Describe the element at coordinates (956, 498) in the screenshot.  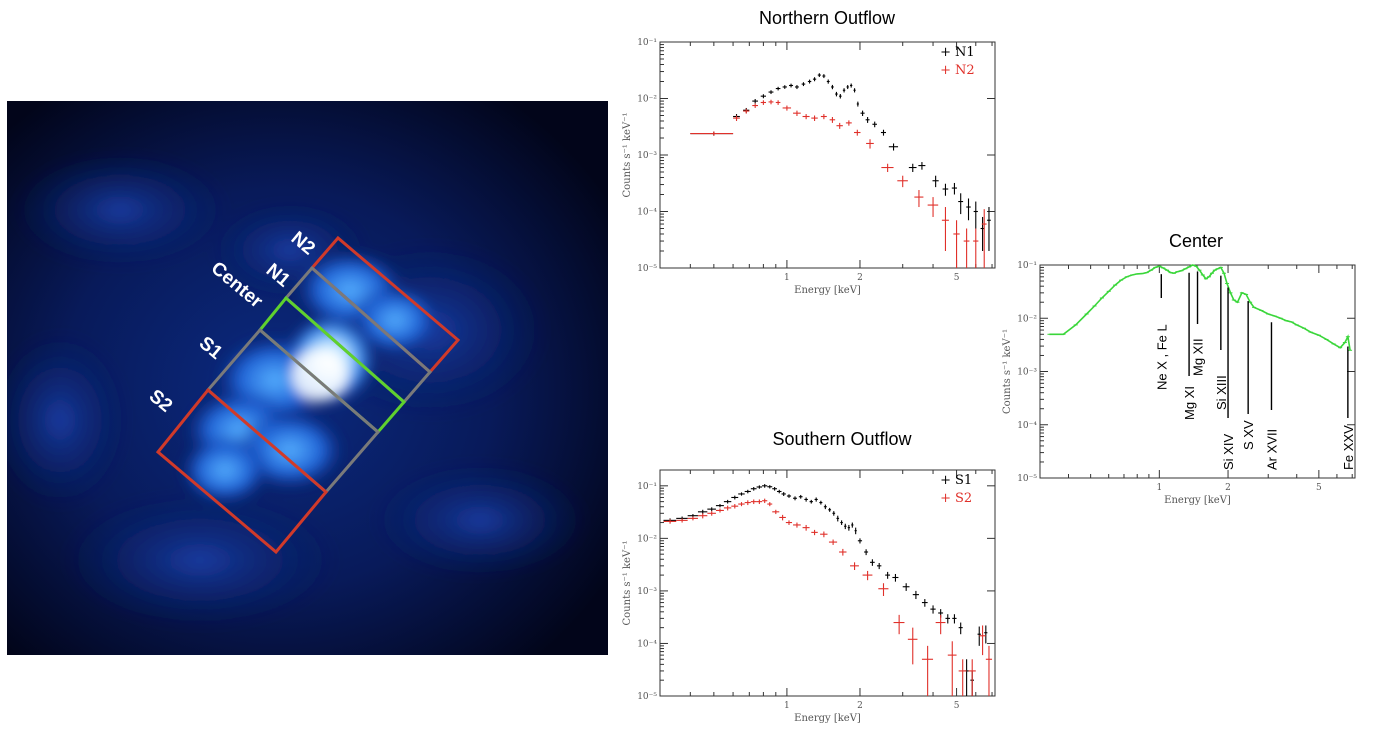
I see `legend-entry-s2: + S2` at that location.